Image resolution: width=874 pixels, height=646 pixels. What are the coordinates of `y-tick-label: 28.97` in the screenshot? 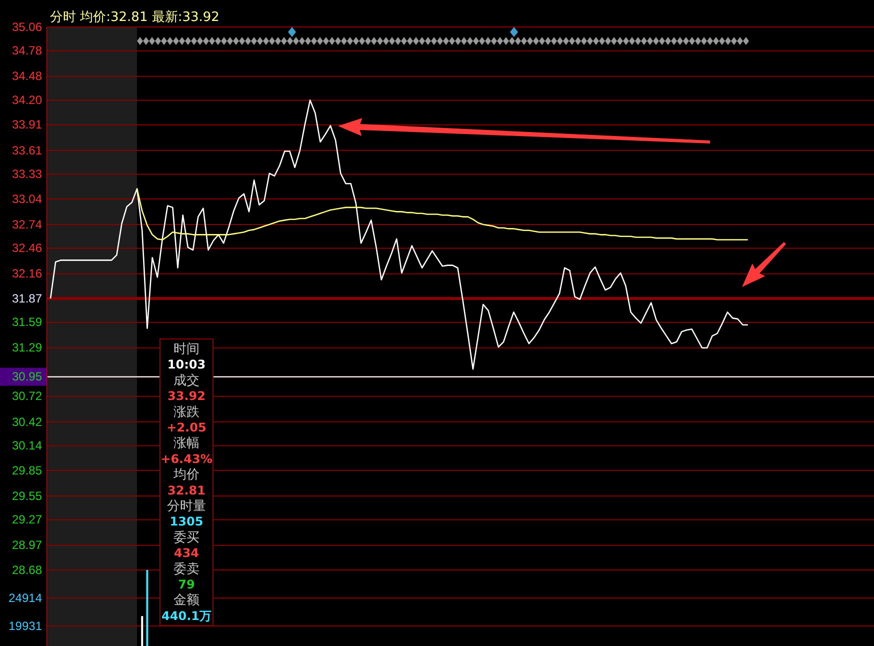 It's located at (27, 545).